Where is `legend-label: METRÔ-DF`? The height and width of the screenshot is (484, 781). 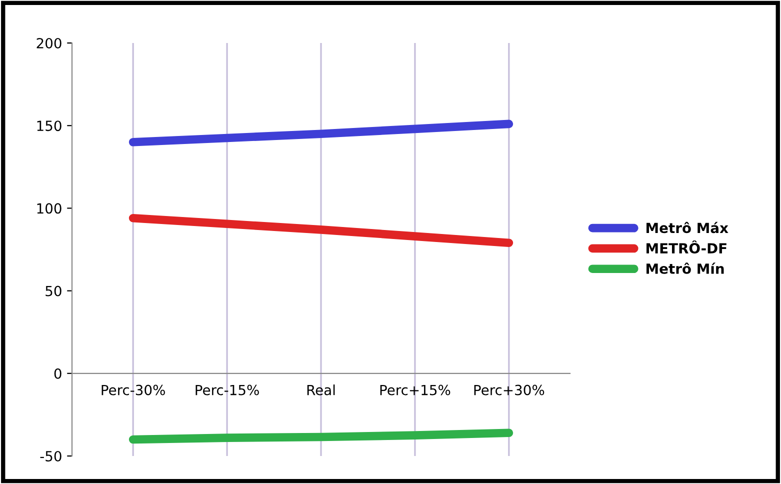
legend-label: METRÔ-DF is located at coordinates (686, 247).